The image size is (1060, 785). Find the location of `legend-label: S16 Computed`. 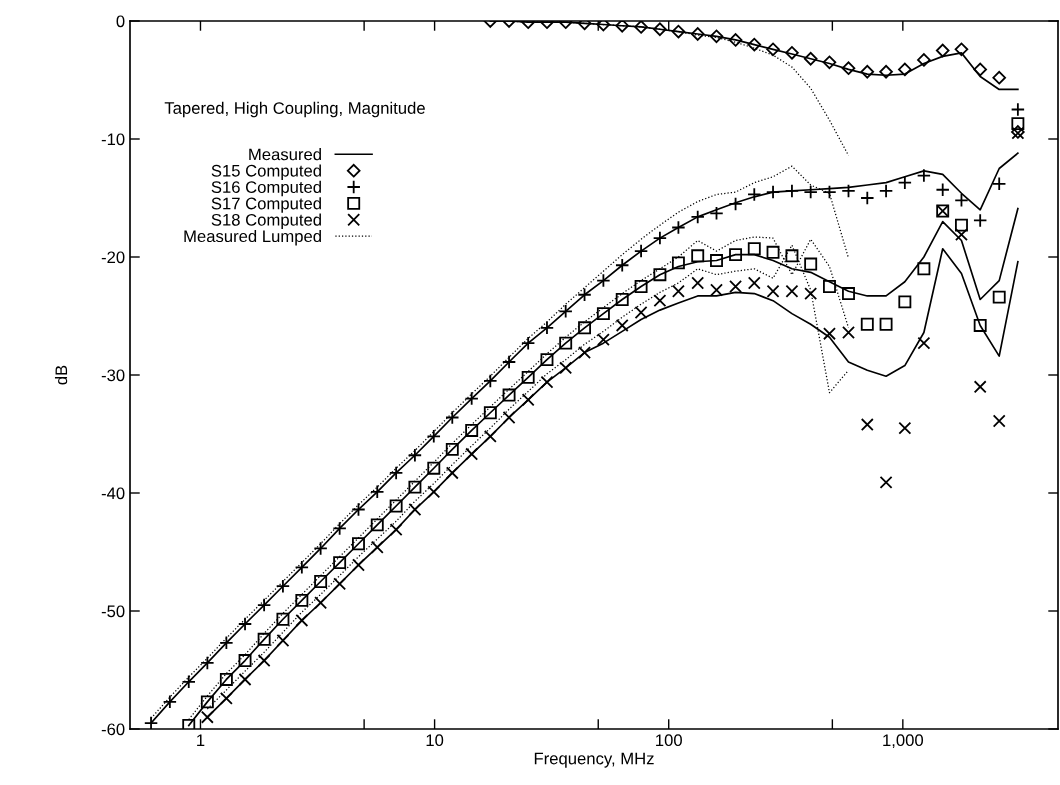

legend-label: S16 Computed is located at coordinates (266, 188).